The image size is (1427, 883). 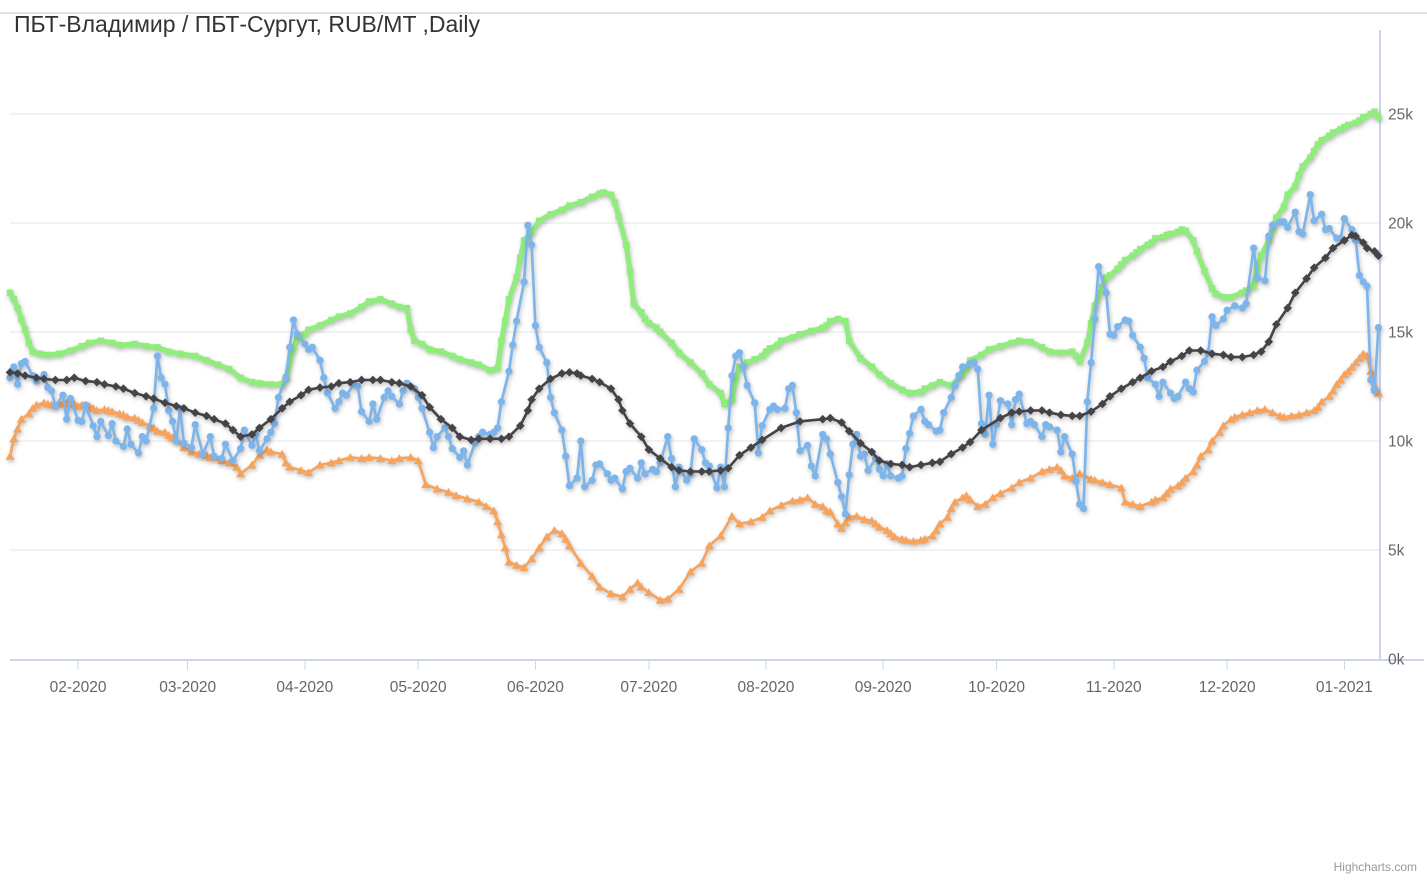 What do you see at coordinates (1344, 687) in the screenshot?
I see `x-tick-label: 01-2021` at bounding box center [1344, 687].